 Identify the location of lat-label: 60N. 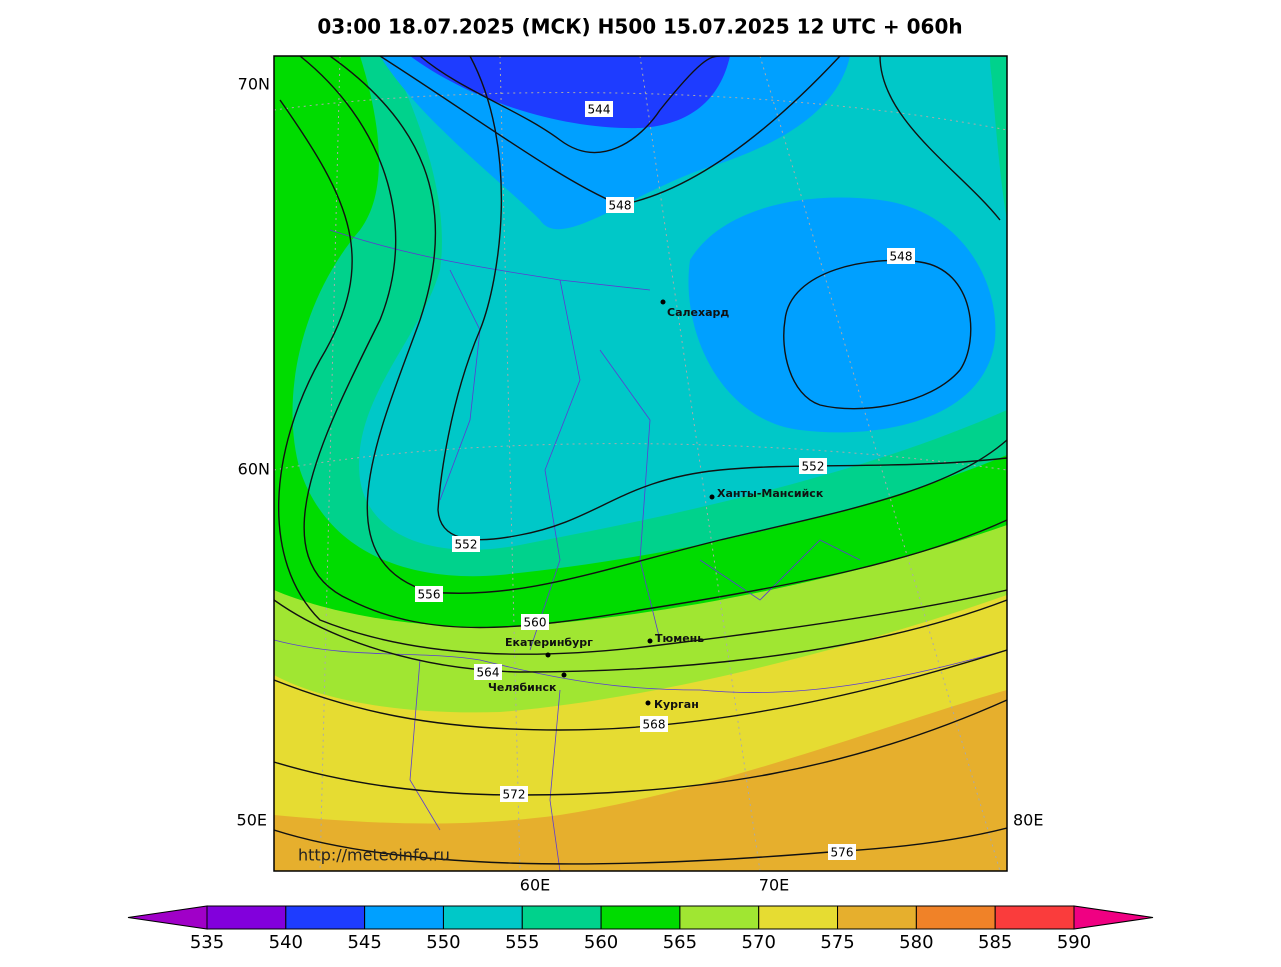
(254, 469).